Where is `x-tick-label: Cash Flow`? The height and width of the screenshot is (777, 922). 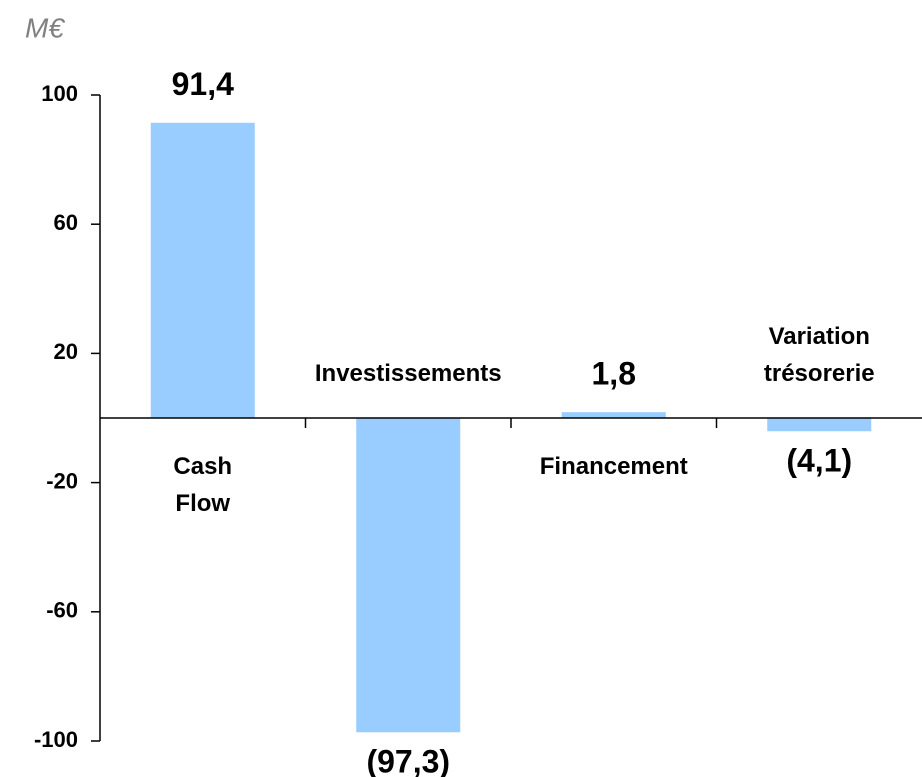
x-tick-label: Cash Flow is located at coordinates (202, 485).